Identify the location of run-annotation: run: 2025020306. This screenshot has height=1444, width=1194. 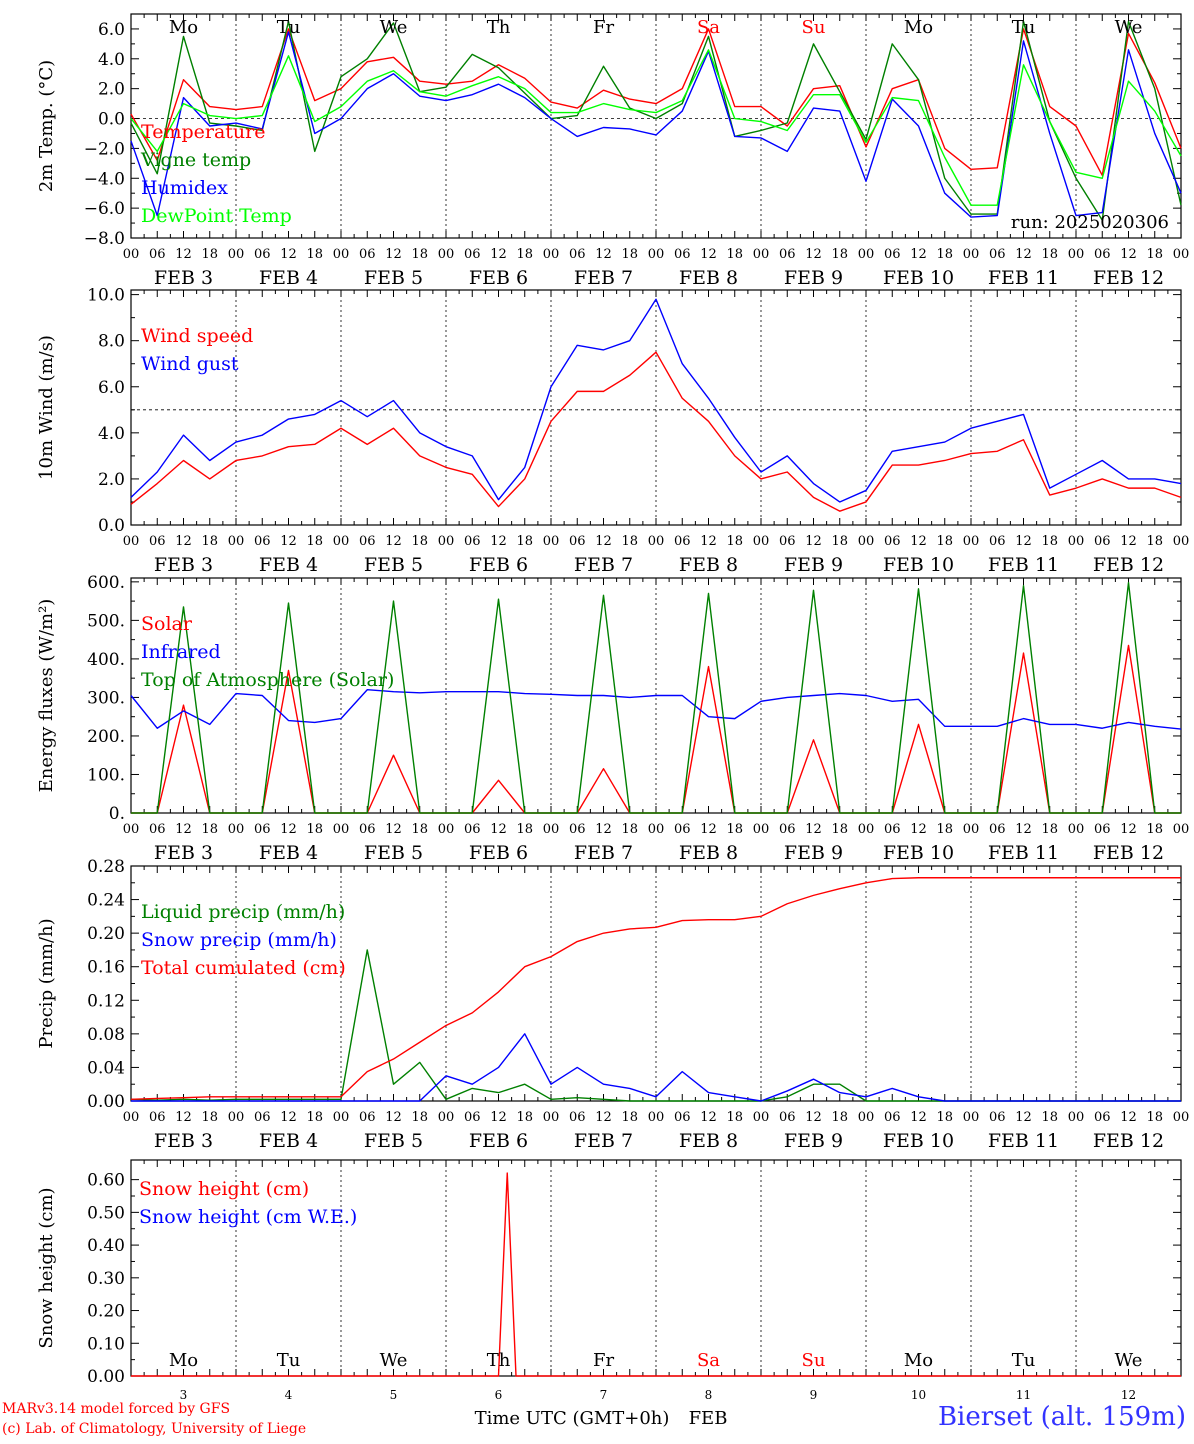
(1090, 222).